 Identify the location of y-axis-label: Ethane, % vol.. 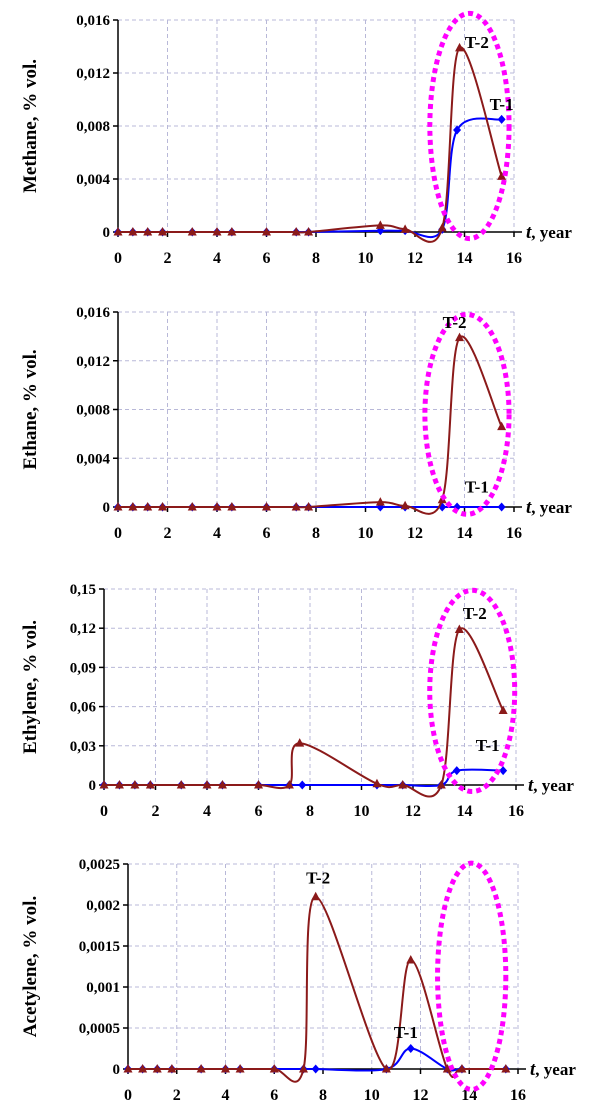
(30, 409).